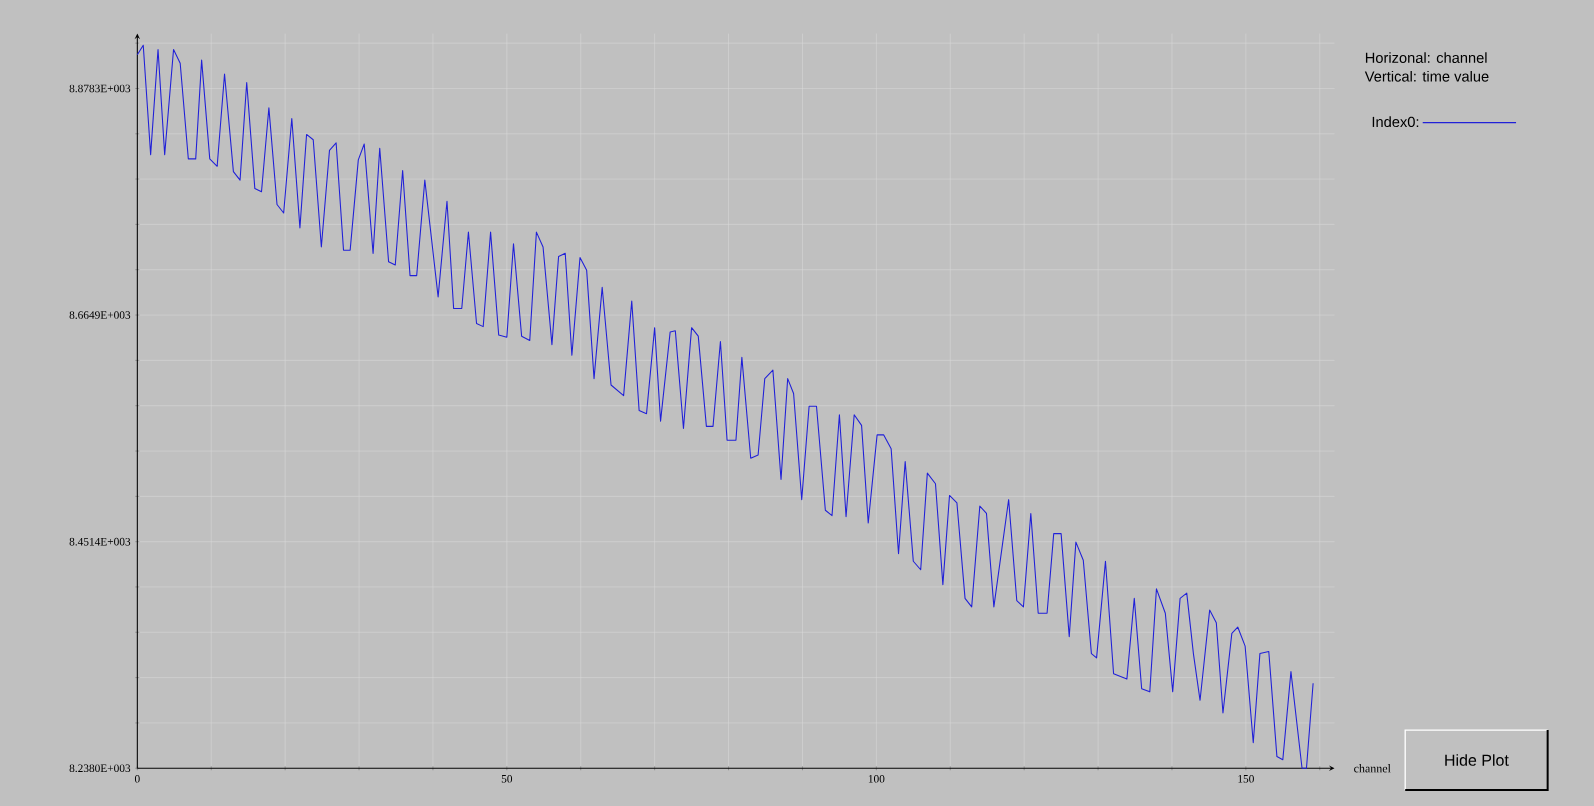 The image size is (1594, 806). What do you see at coordinates (1426, 76) in the screenshot?
I see `text: Vertical: time value` at bounding box center [1426, 76].